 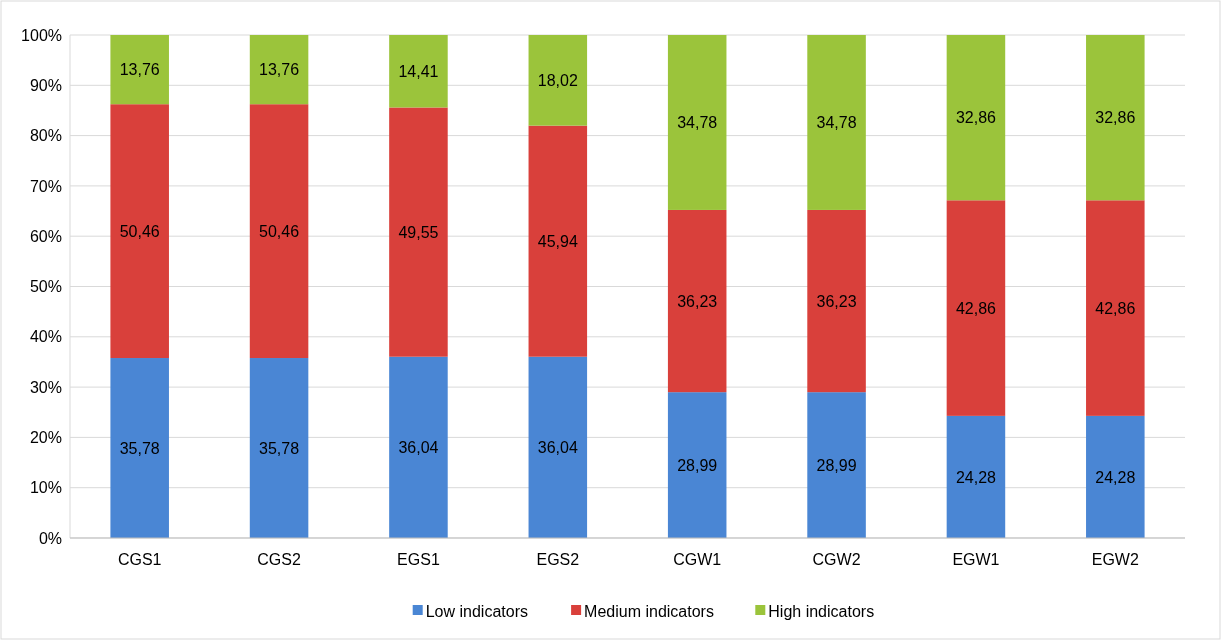 I want to click on x-tick-label: EGS1, so click(x=418, y=559).